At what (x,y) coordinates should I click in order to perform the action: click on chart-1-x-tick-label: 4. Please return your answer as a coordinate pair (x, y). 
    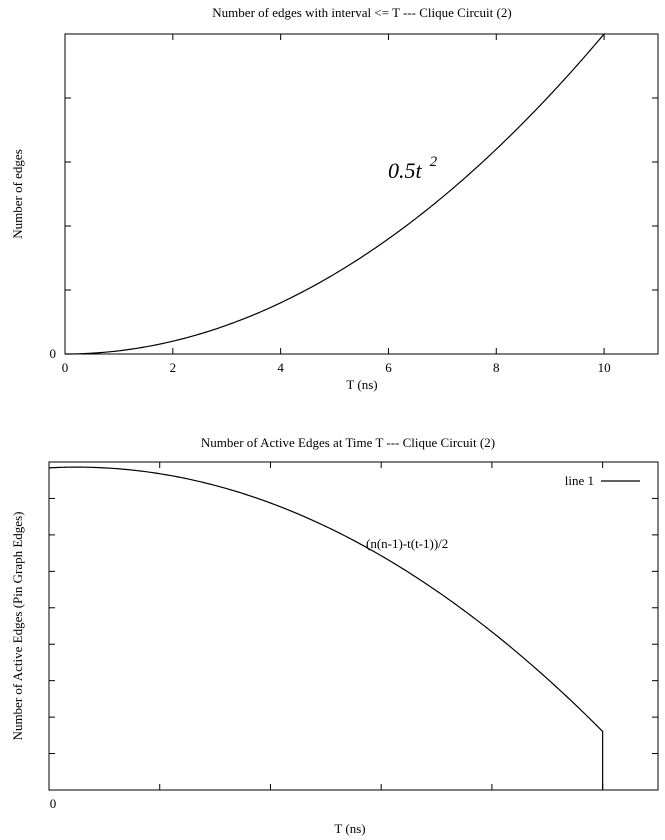
    Looking at the image, I should click on (280, 367).